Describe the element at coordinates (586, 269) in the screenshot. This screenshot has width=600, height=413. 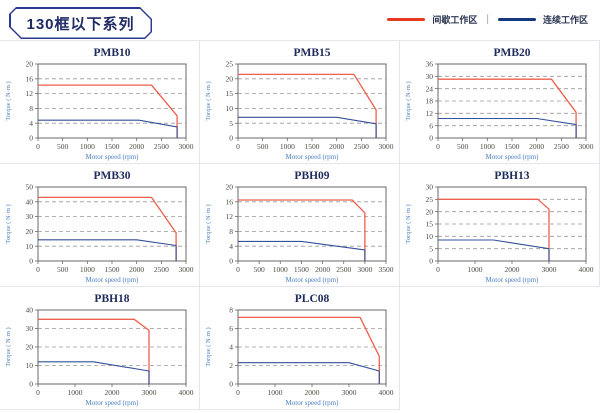
I see `x-tick-label: 4000` at that location.